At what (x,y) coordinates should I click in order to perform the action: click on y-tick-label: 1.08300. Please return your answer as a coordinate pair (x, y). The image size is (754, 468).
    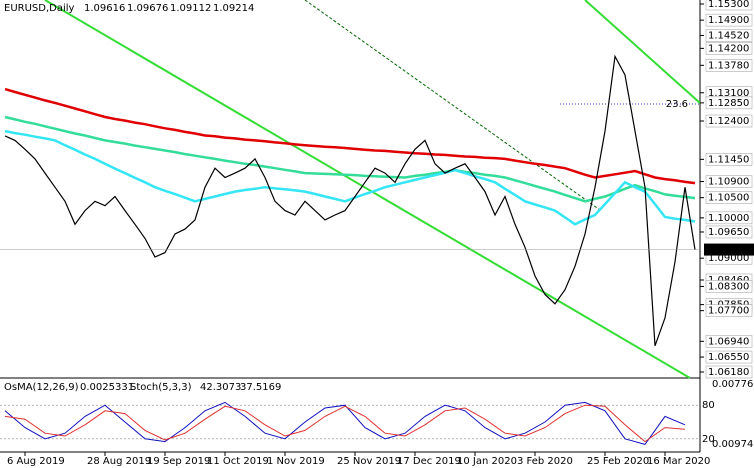
    Looking at the image, I should click on (728, 286).